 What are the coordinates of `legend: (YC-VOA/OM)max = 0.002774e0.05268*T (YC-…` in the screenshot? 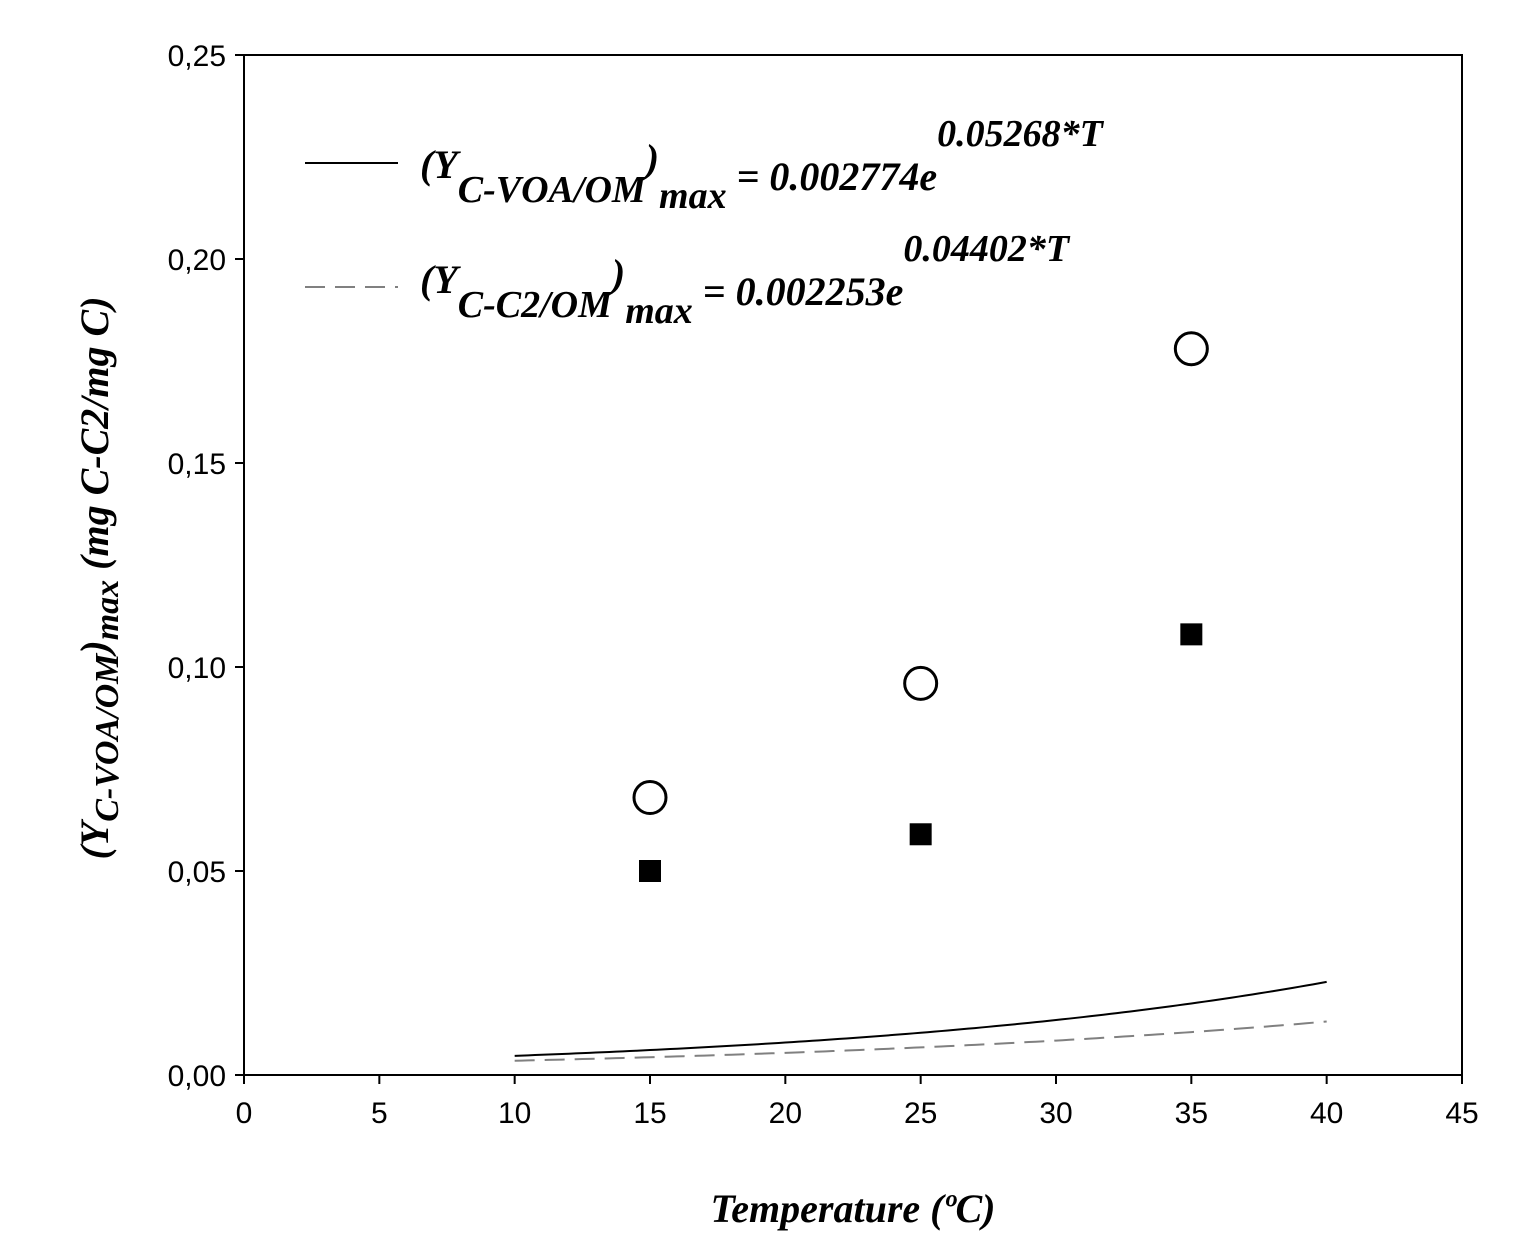 It's located at (705, 222).